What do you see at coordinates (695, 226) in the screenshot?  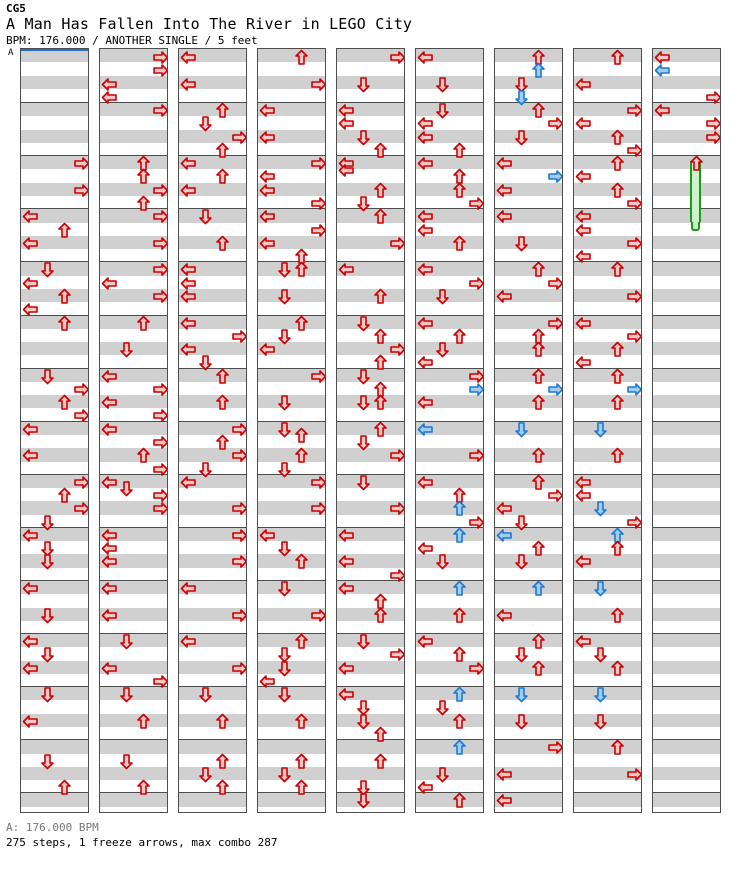 I see `freeze-tail-cap` at bounding box center [695, 226].